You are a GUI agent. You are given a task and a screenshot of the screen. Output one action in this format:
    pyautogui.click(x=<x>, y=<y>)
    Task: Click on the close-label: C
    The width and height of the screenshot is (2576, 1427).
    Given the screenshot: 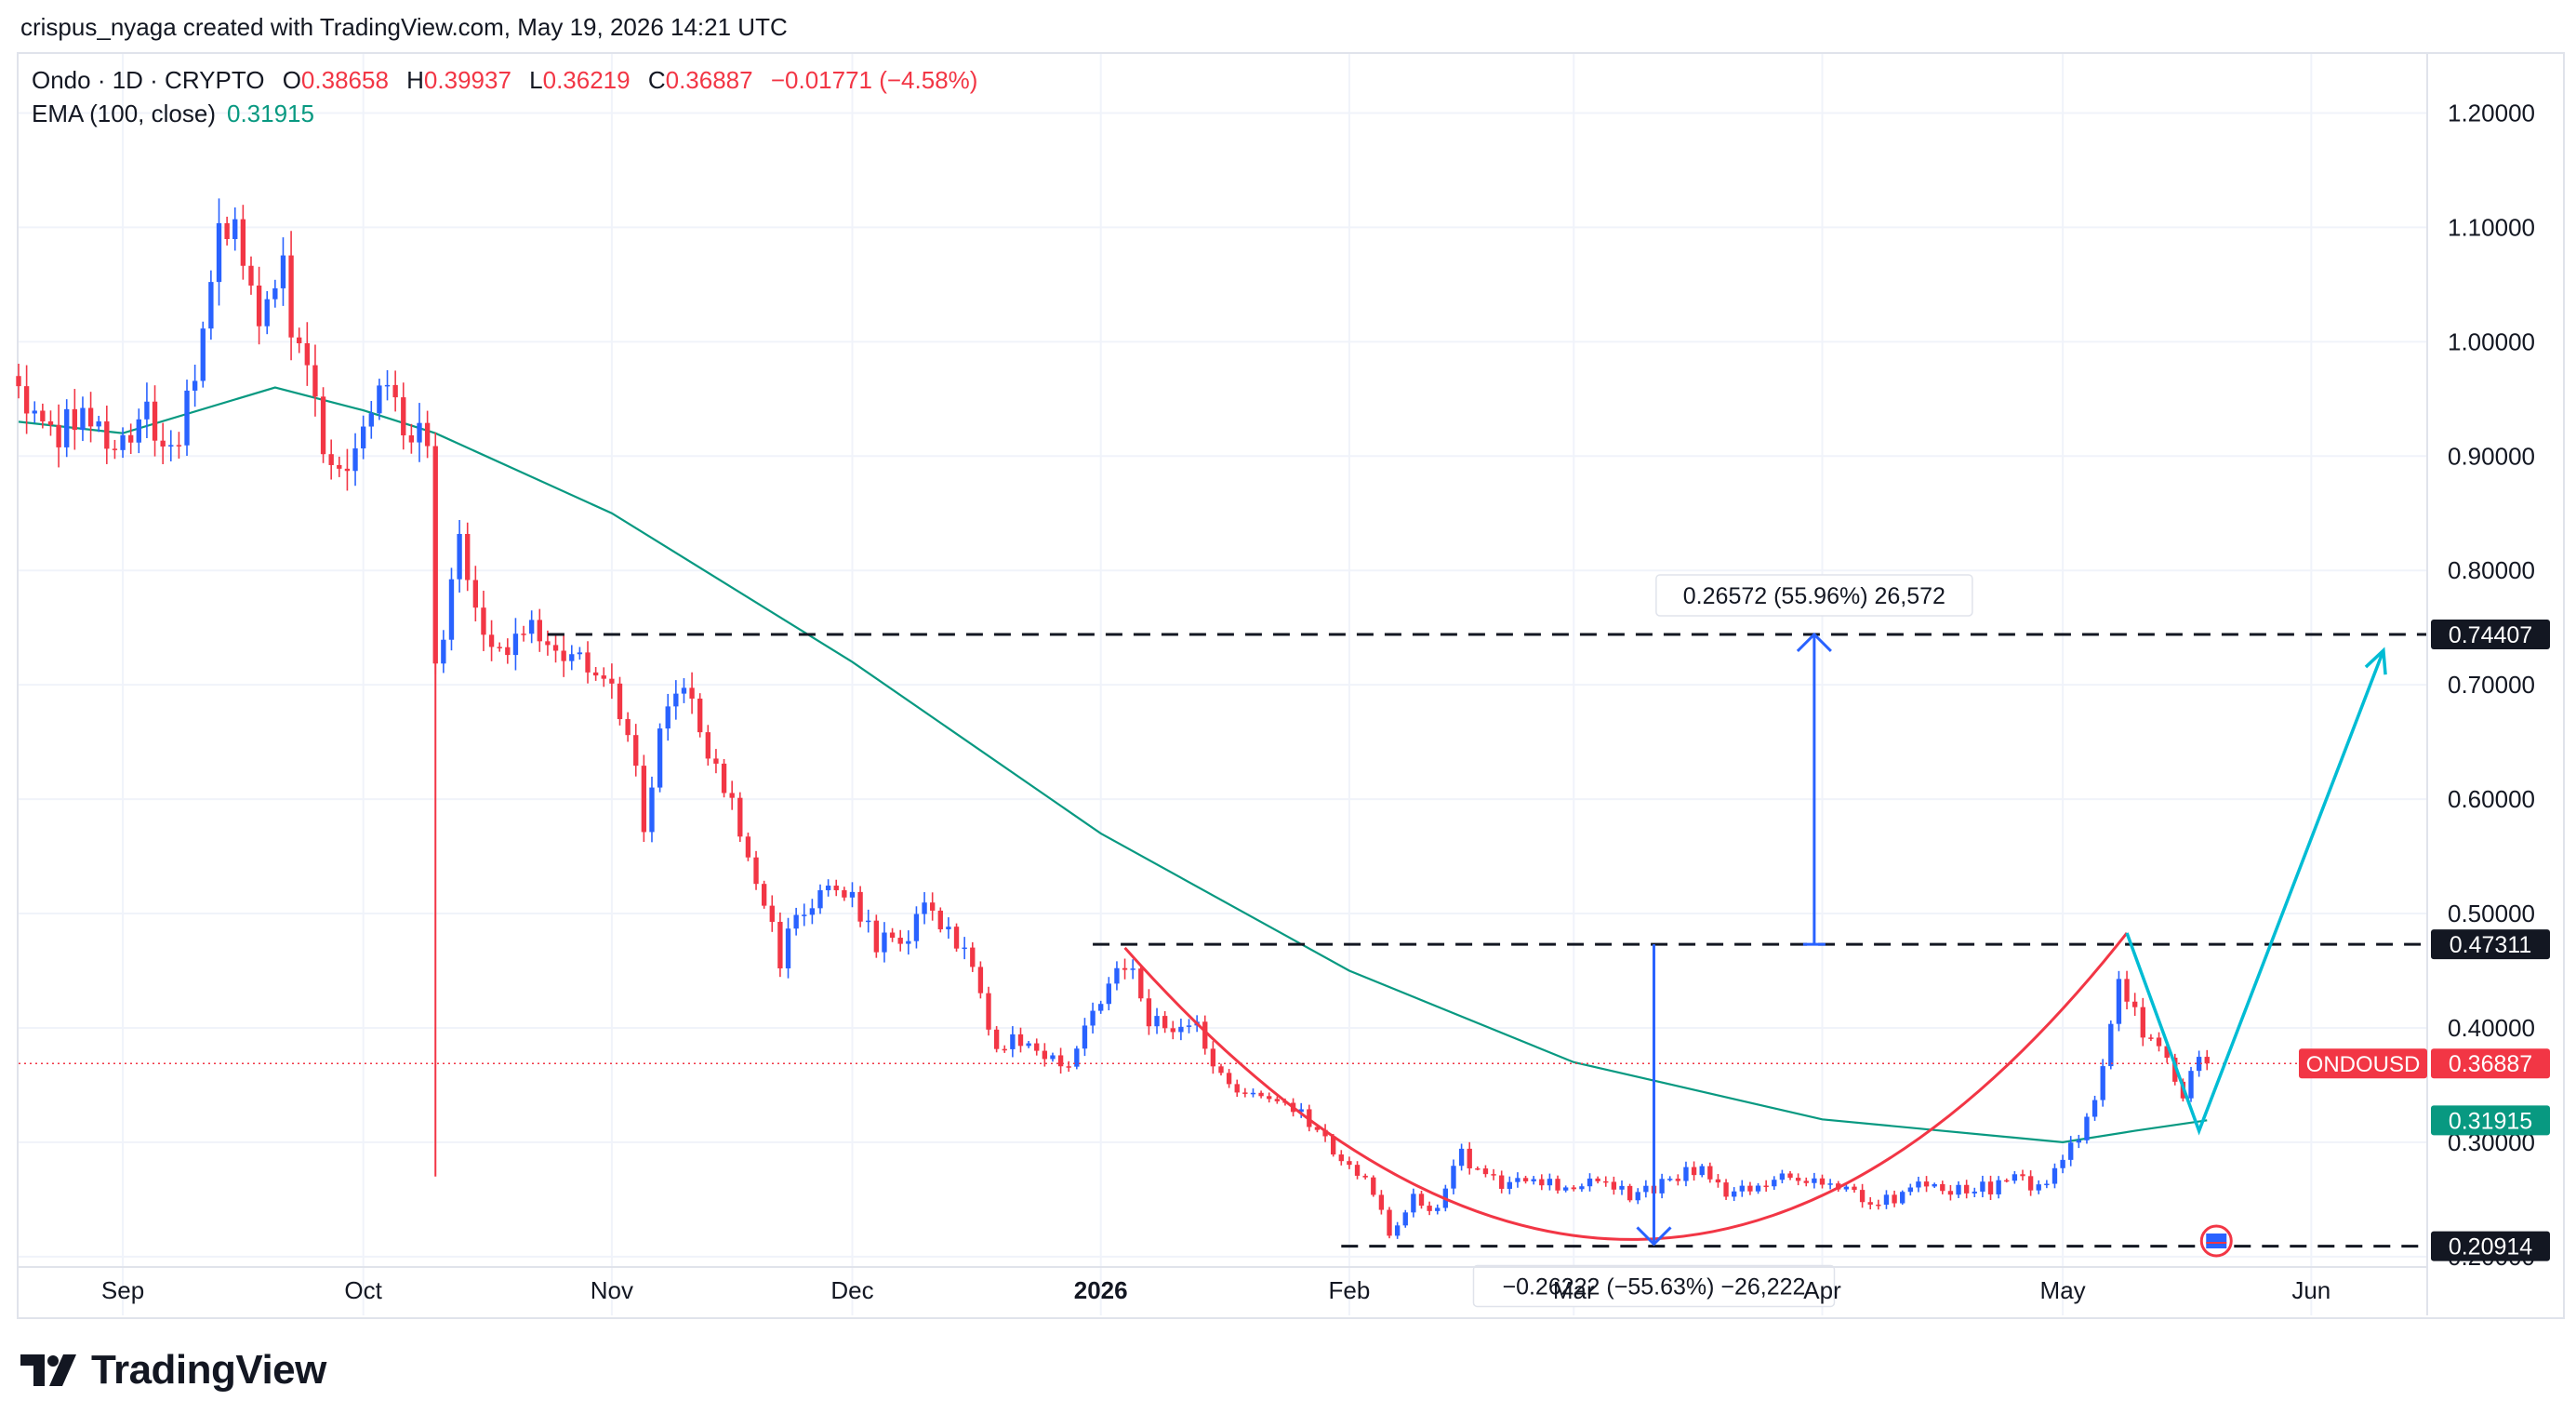 What is the action you would take?
    pyautogui.click(x=656, y=80)
    